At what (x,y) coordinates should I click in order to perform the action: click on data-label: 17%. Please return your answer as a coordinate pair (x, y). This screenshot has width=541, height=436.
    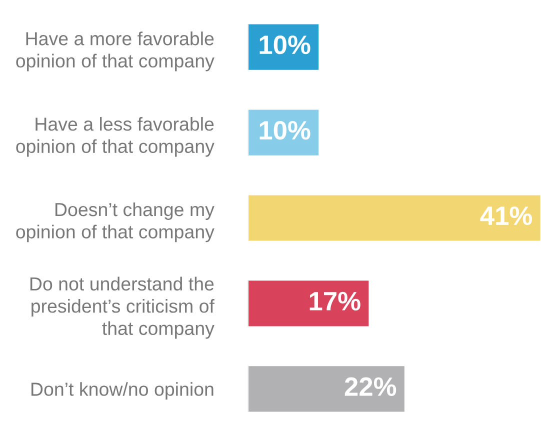
    Looking at the image, I should click on (335, 301).